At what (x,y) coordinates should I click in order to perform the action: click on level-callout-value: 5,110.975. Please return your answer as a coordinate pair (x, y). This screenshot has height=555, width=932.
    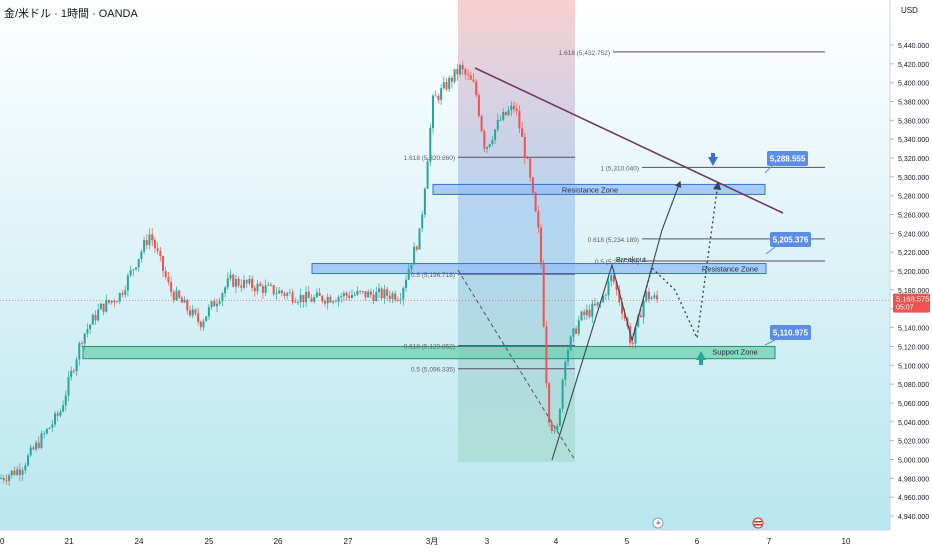
    Looking at the image, I should click on (791, 333).